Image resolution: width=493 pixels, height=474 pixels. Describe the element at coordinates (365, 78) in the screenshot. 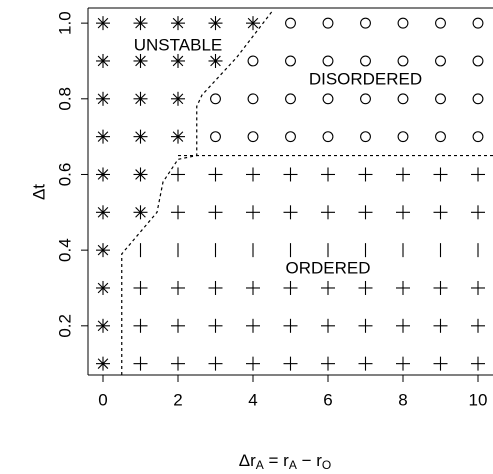

I see `region-label: DISORDERED` at that location.